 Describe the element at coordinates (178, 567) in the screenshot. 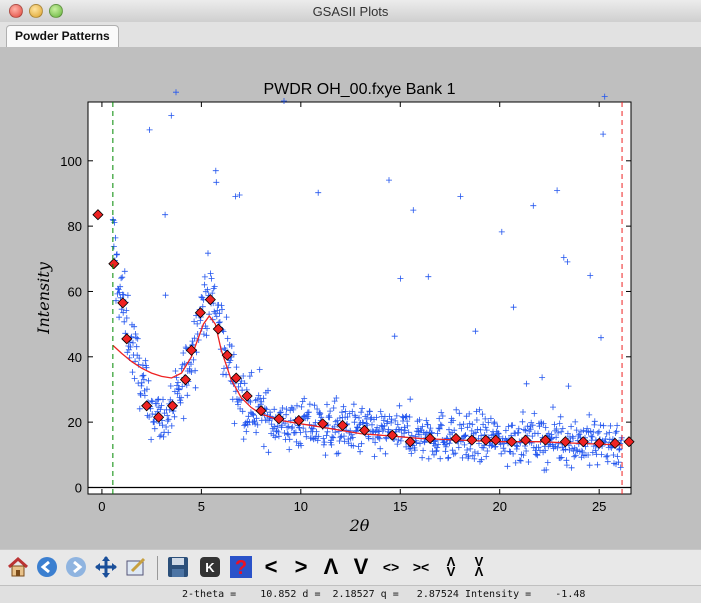

I see `save-disk-icon` at that location.